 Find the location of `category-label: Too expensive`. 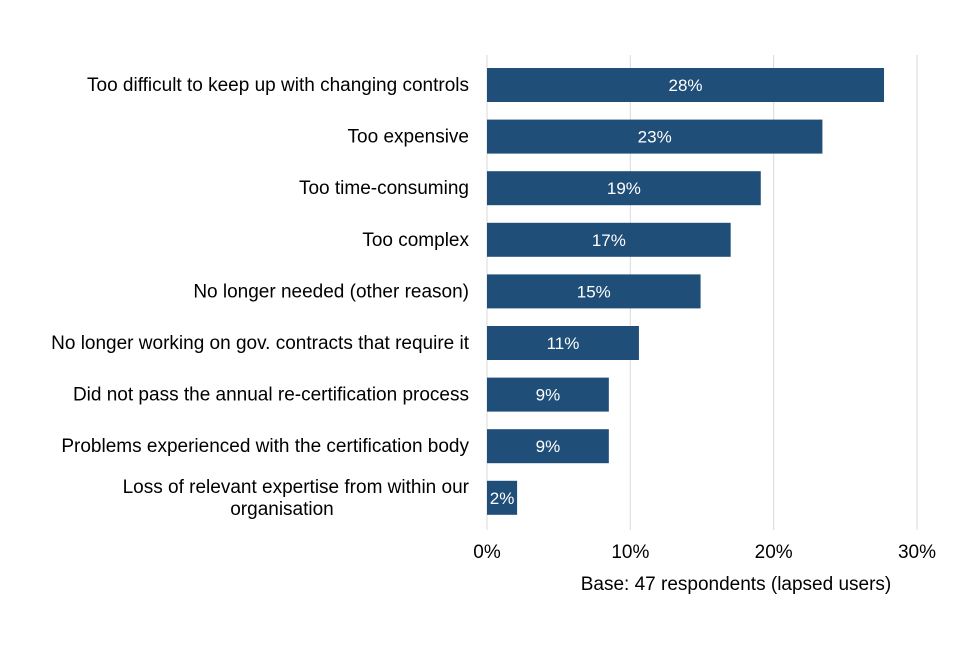

category-label: Too expensive is located at coordinates (408, 137).